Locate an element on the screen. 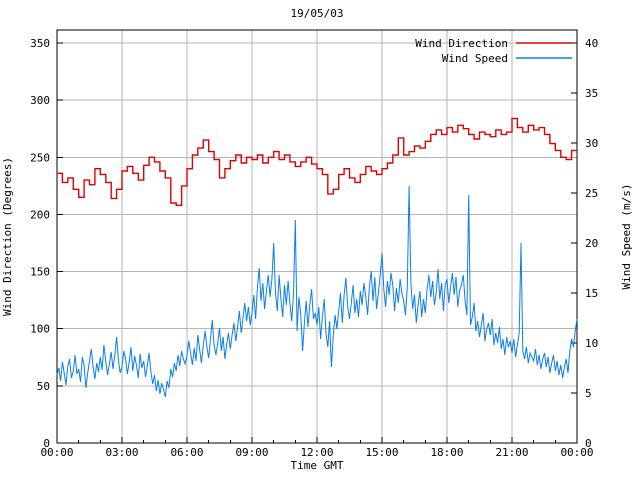 The width and height of the screenshot is (640, 480). legend-label-wind-direction: Wind Direction is located at coordinates (461, 43).